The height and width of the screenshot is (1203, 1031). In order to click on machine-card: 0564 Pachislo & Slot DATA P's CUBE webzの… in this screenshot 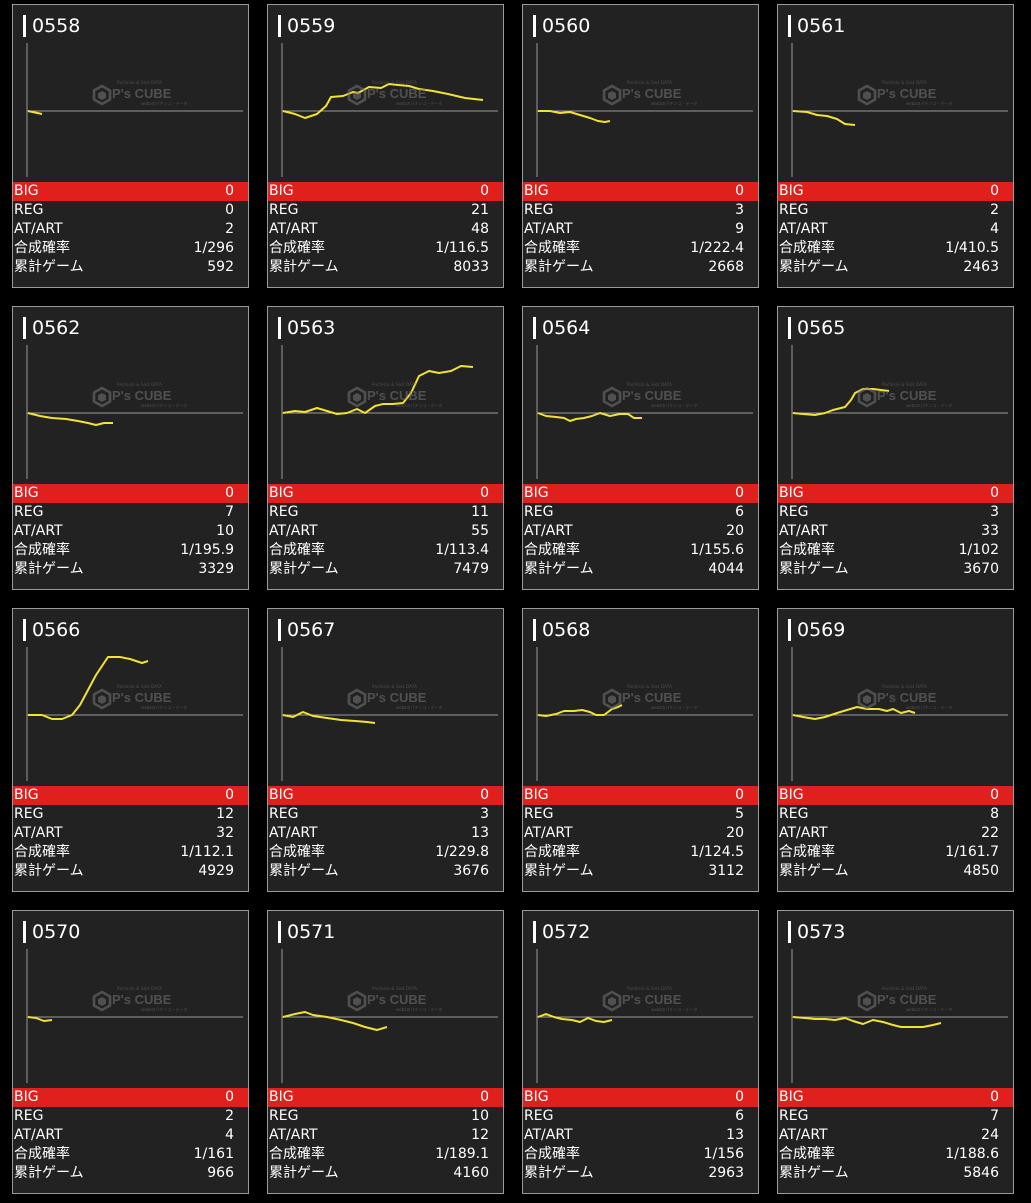, I will do `click(640, 448)`.